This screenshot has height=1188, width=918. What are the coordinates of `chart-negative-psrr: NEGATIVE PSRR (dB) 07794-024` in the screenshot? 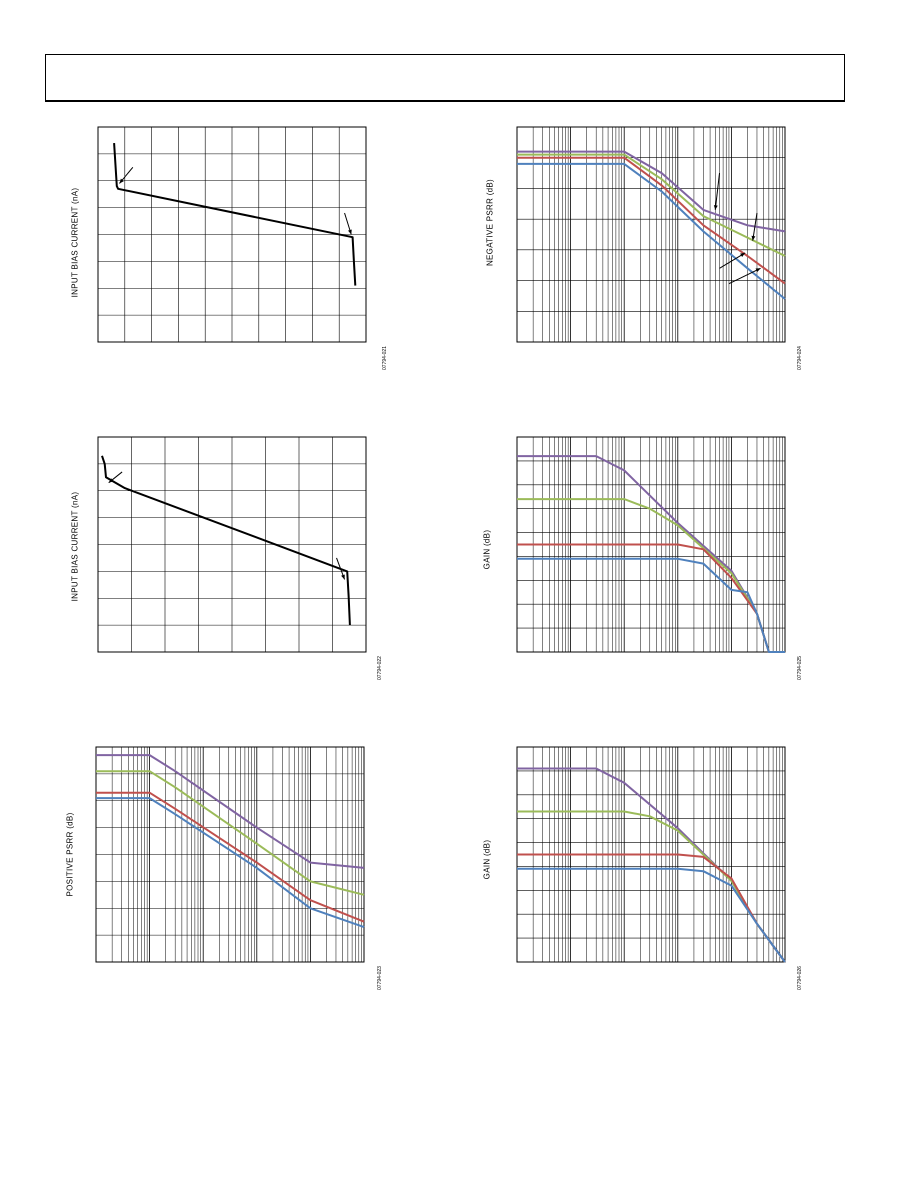 It's located at (645, 250).